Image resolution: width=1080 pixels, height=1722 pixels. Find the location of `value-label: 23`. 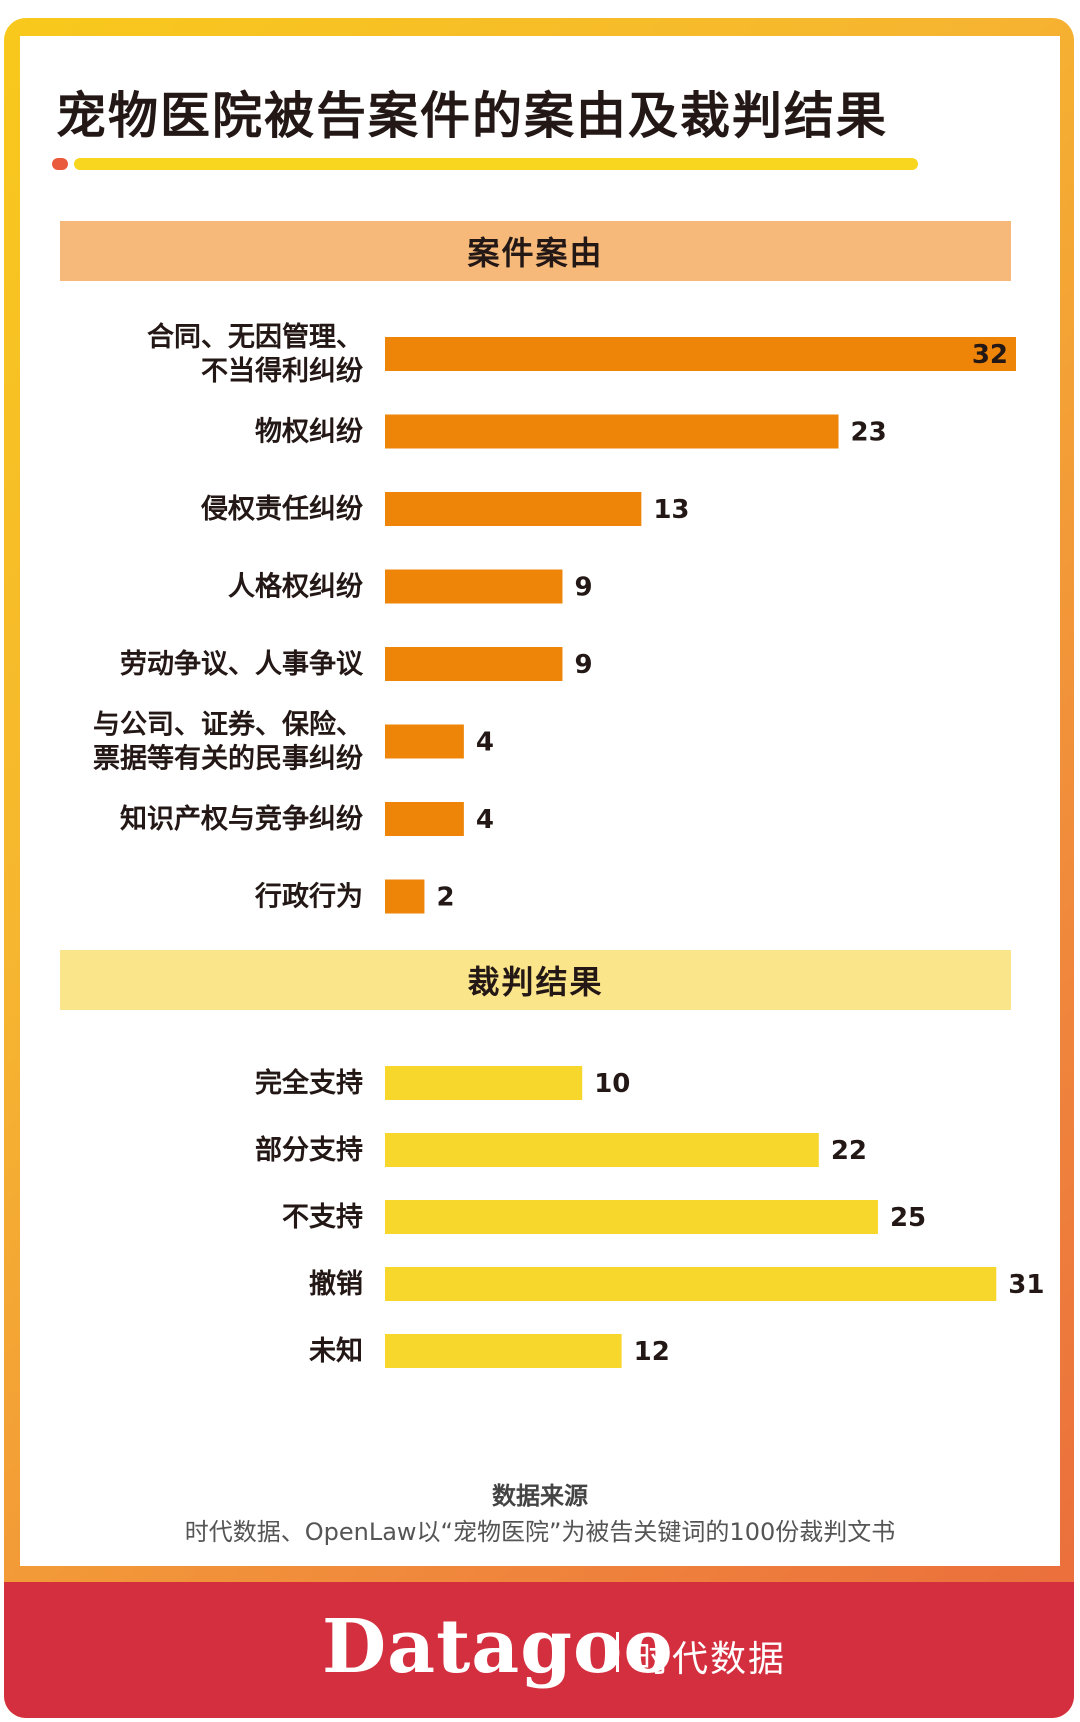

value-label: 23 is located at coordinates (869, 433).